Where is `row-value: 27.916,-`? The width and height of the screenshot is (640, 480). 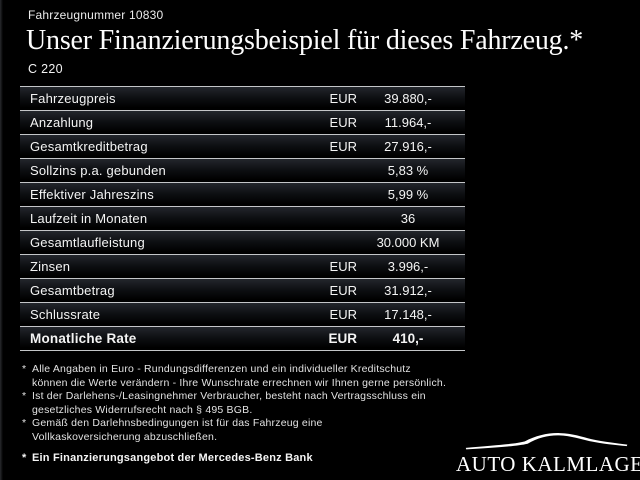 row-value: 27.916,- is located at coordinates (408, 146).